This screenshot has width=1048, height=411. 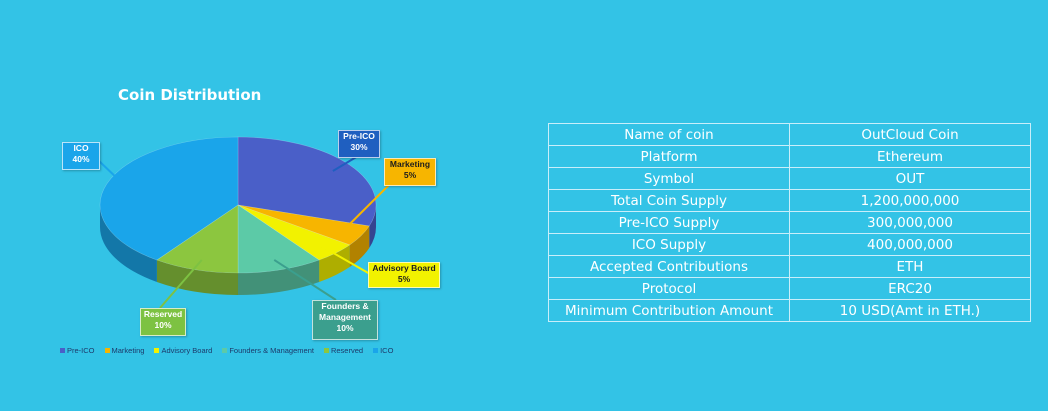 I want to click on table-row: Total Coin Supply 1,200,000,000, so click(x=789, y=200).